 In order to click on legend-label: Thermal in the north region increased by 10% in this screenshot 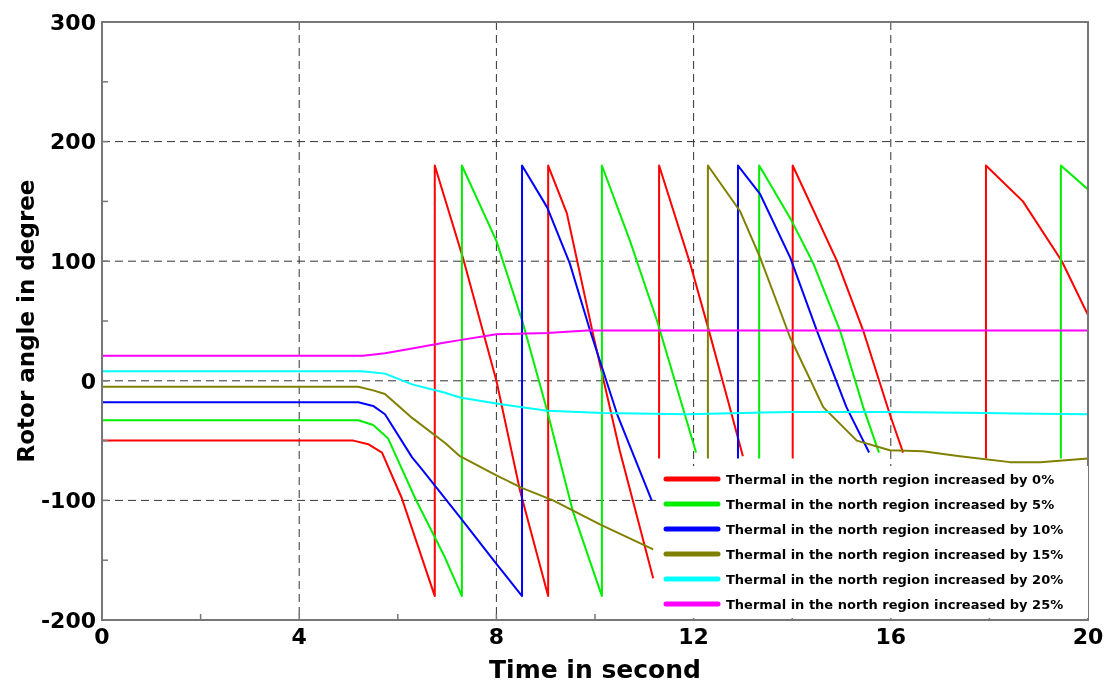, I will do `click(895, 529)`.